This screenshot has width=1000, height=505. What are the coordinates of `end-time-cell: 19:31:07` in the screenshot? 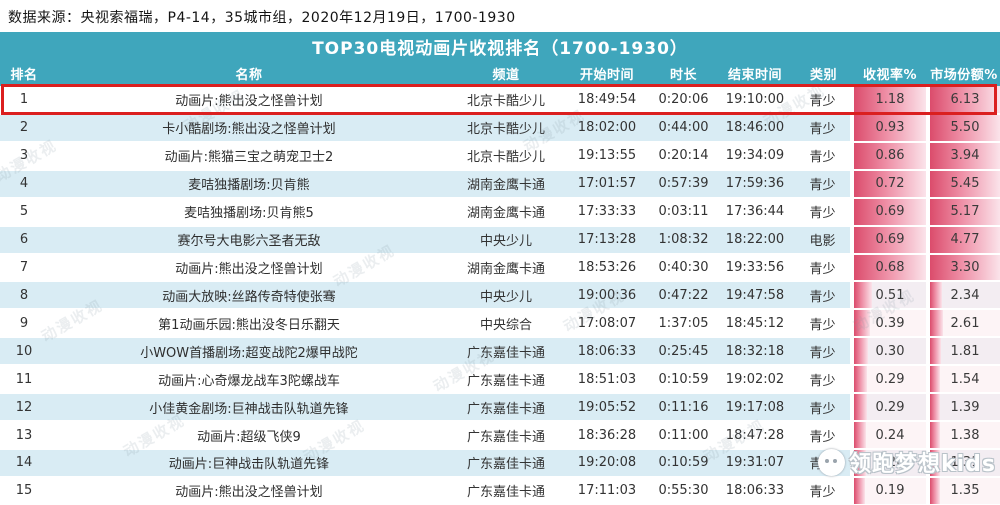 It's located at (755, 463).